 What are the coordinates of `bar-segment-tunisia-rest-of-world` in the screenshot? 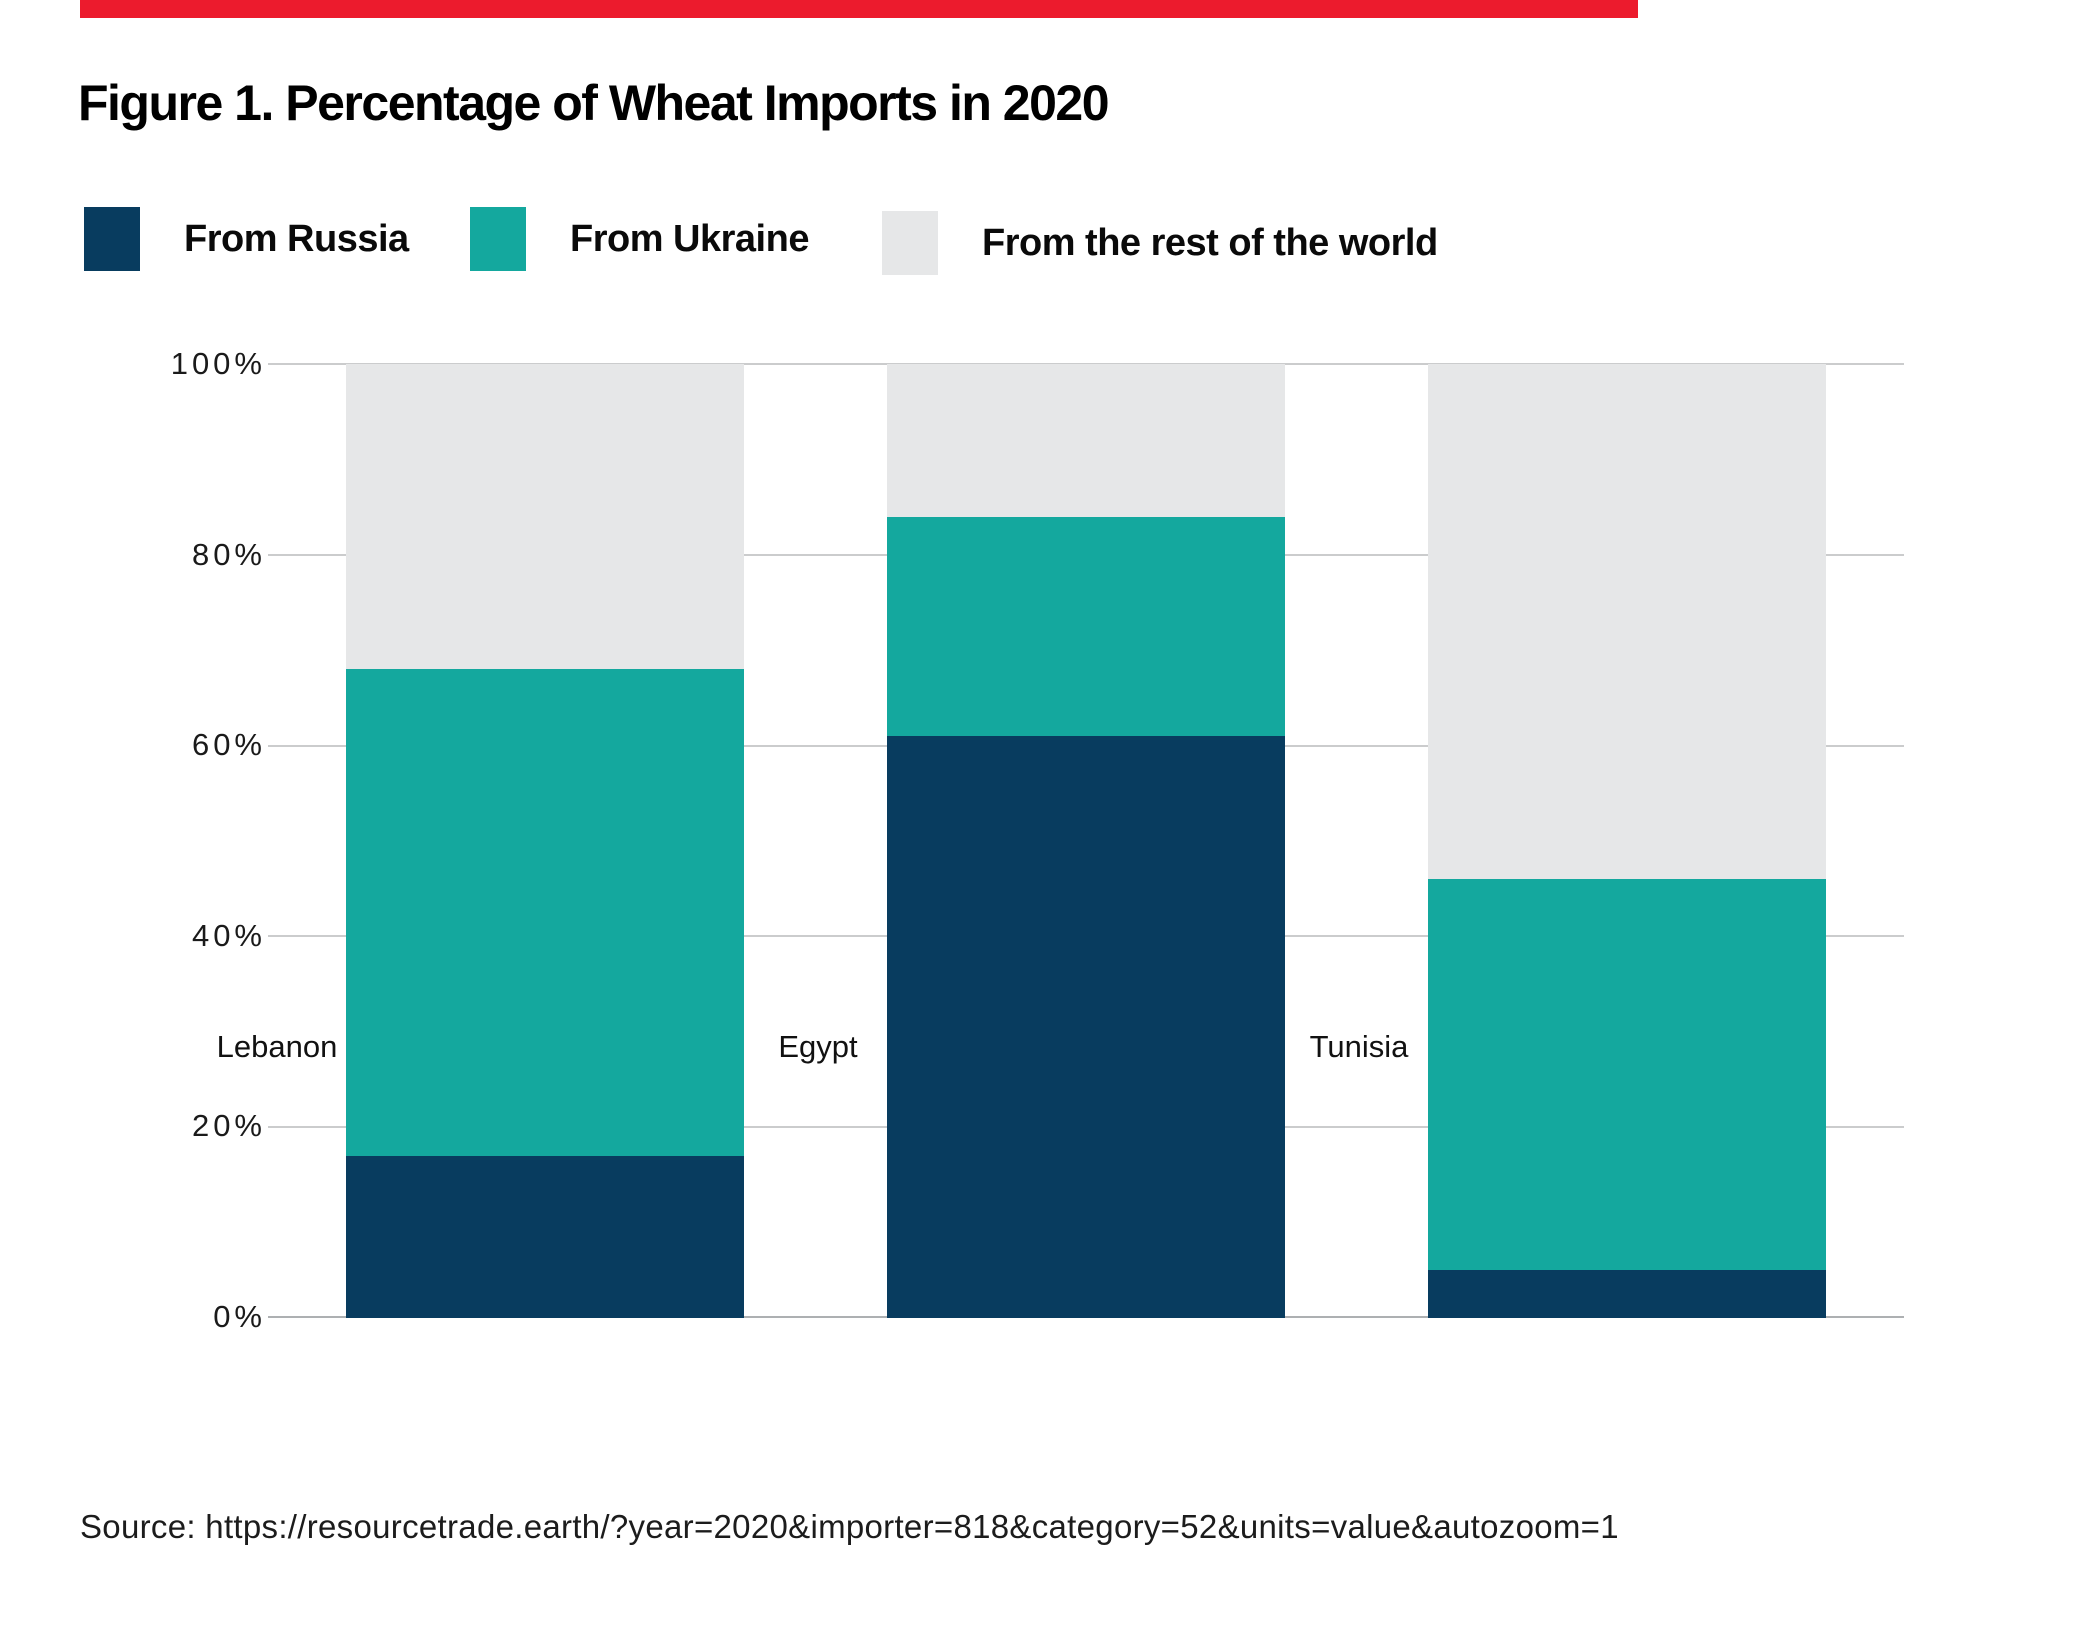 It's located at (1627, 622).